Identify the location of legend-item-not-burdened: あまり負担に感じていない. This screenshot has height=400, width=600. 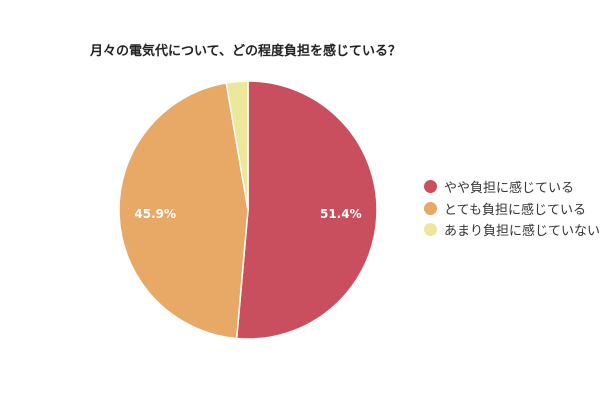
(512, 230).